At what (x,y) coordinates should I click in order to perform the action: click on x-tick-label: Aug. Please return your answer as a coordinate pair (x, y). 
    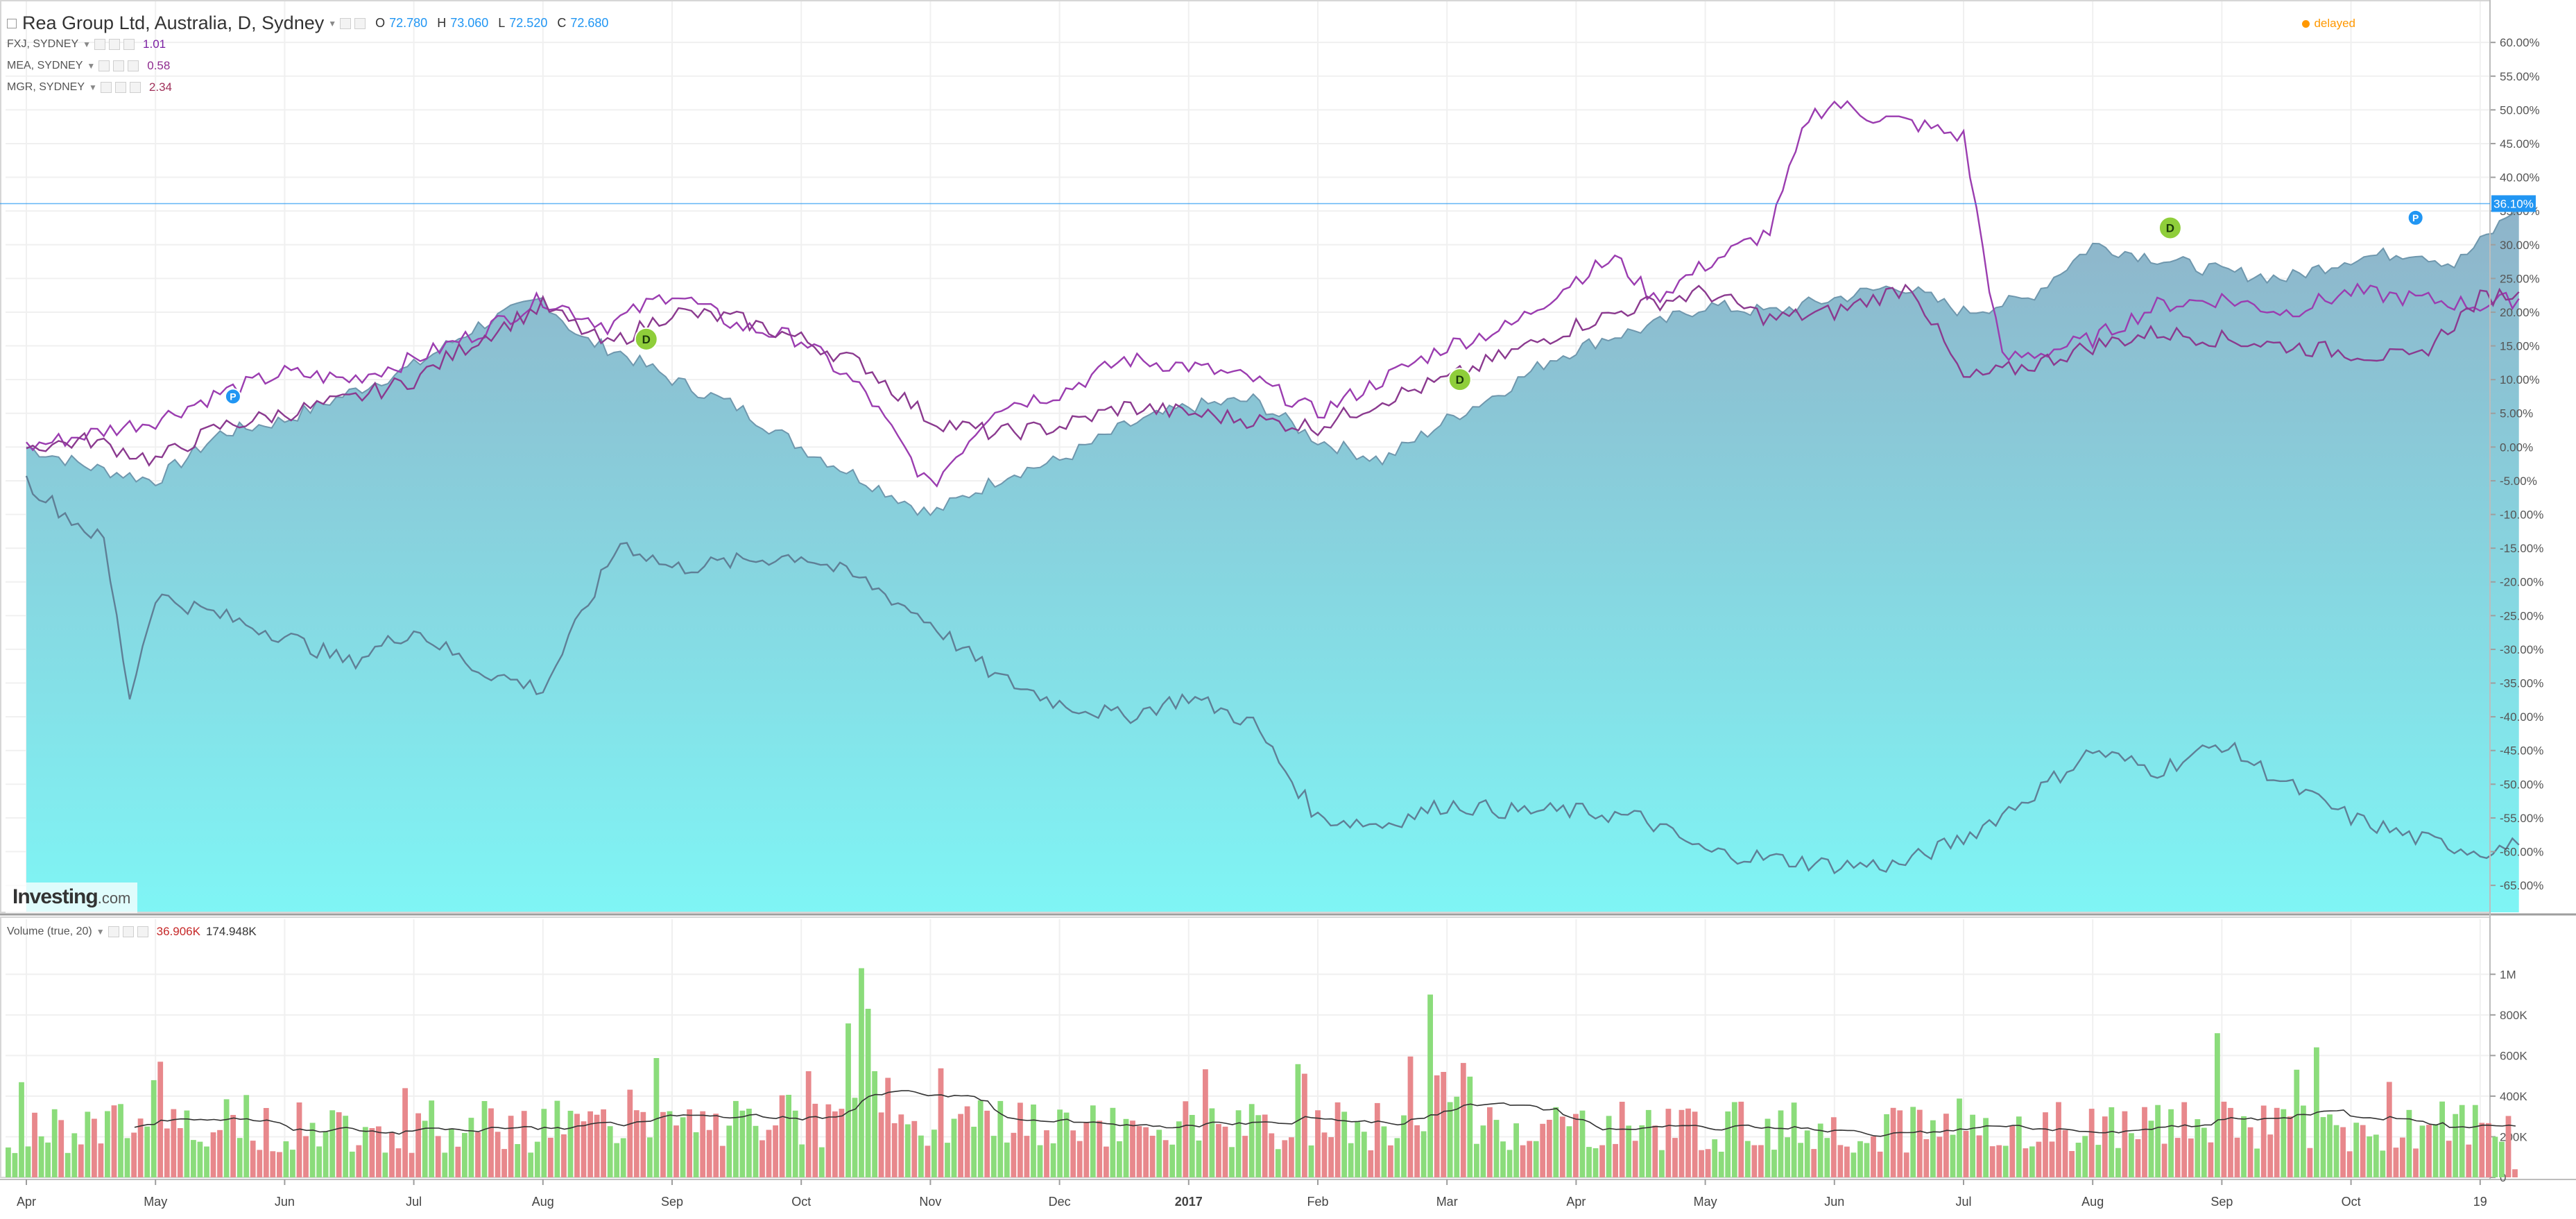
    Looking at the image, I should click on (543, 1202).